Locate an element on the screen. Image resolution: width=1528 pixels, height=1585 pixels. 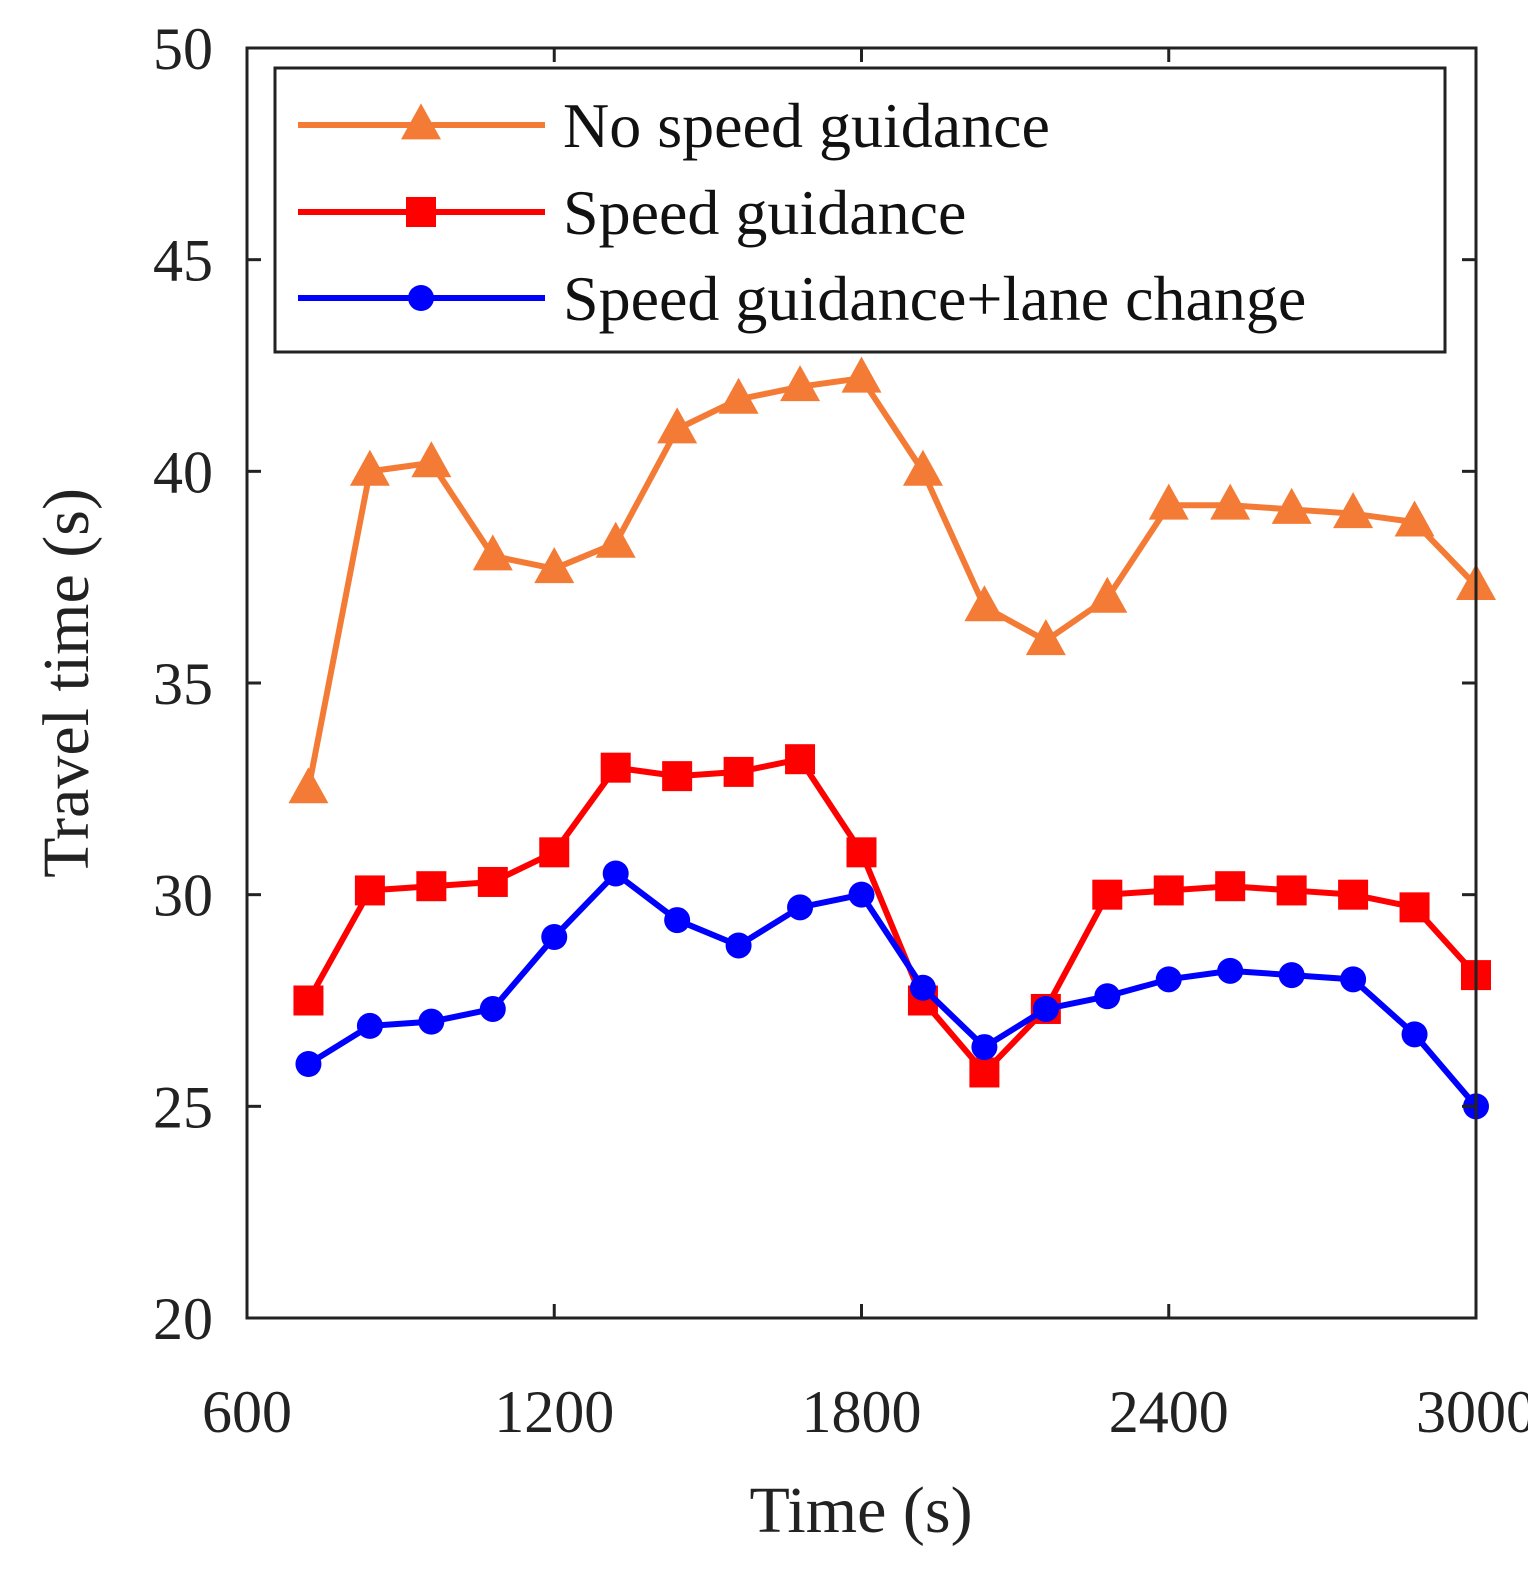
legend-item-1: No speed guidance is located at coordinates (674, 125).